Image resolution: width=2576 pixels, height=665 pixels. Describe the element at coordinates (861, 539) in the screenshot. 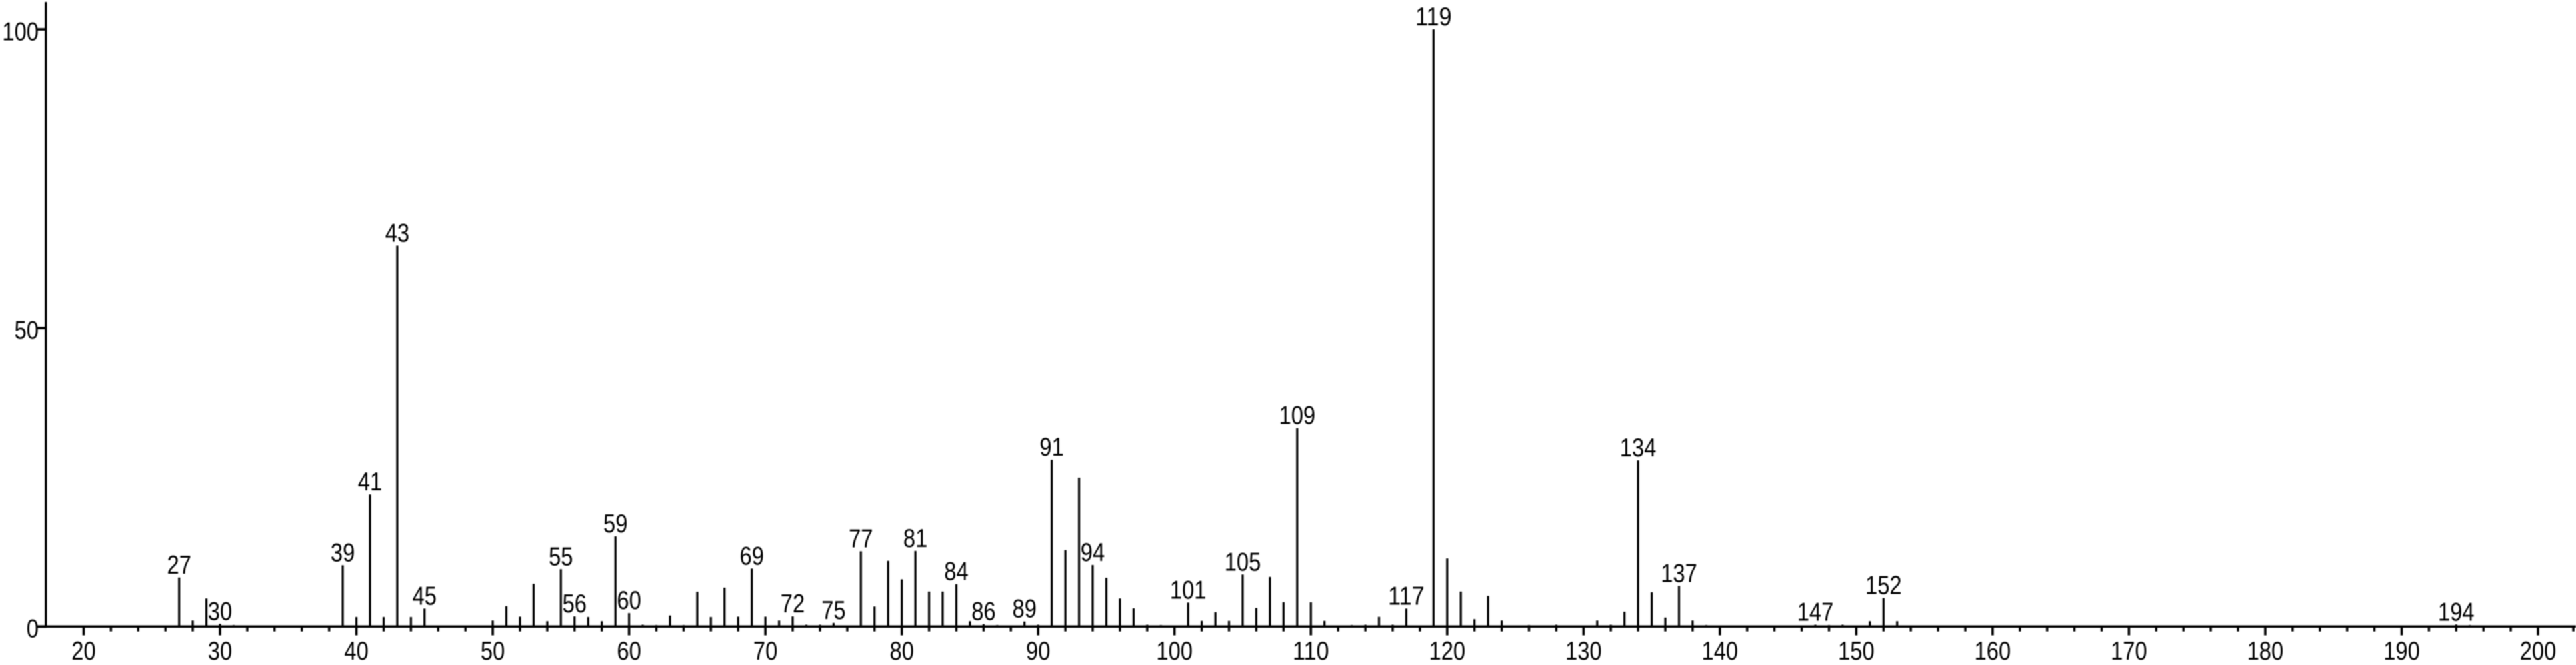

I see `svg-text: 77` at that location.